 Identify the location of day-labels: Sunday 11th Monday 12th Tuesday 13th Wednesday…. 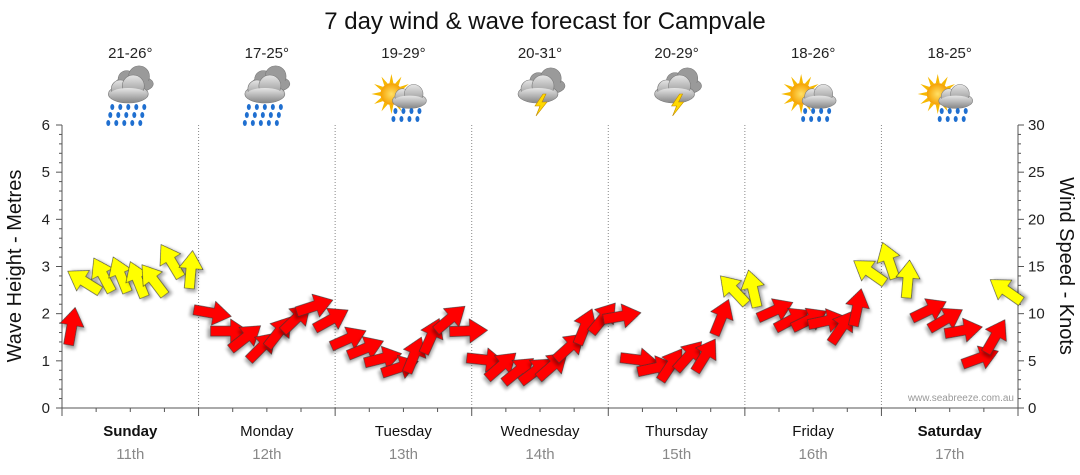
(542, 443).